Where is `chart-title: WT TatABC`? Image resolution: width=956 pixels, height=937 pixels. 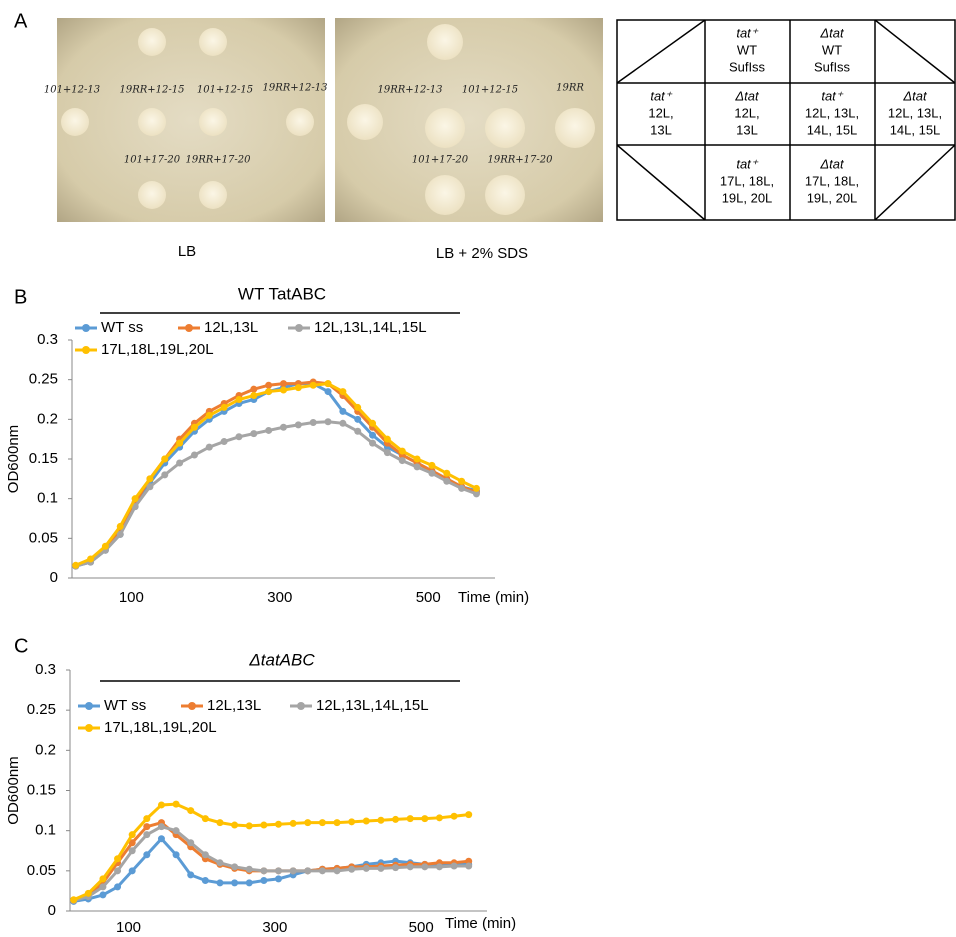
chart-title: WT TatABC is located at coordinates (282, 293).